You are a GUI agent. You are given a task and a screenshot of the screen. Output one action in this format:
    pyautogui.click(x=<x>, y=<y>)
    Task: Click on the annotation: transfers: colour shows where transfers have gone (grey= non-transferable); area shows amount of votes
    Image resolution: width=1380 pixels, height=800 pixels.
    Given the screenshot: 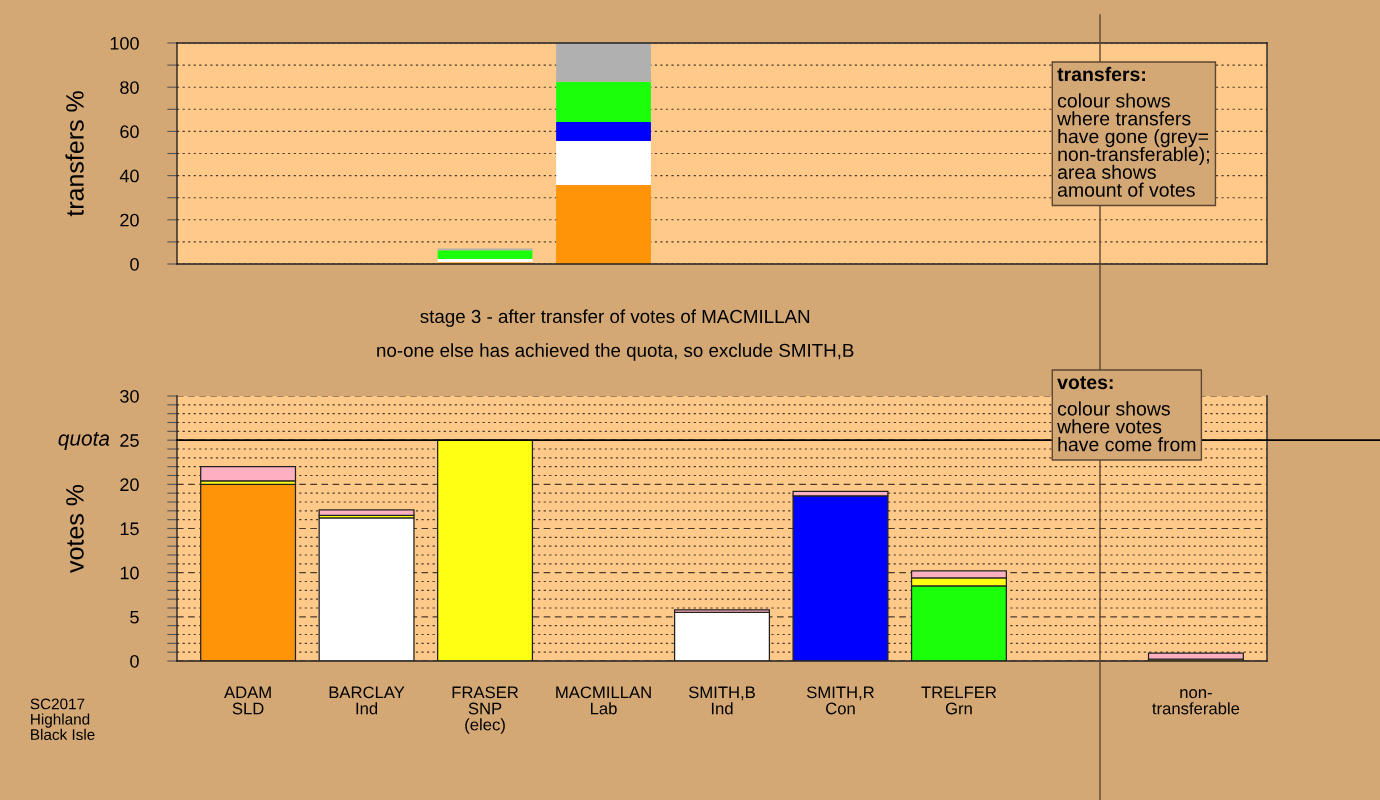 What is the action you would take?
    pyautogui.click(x=1133, y=131)
    